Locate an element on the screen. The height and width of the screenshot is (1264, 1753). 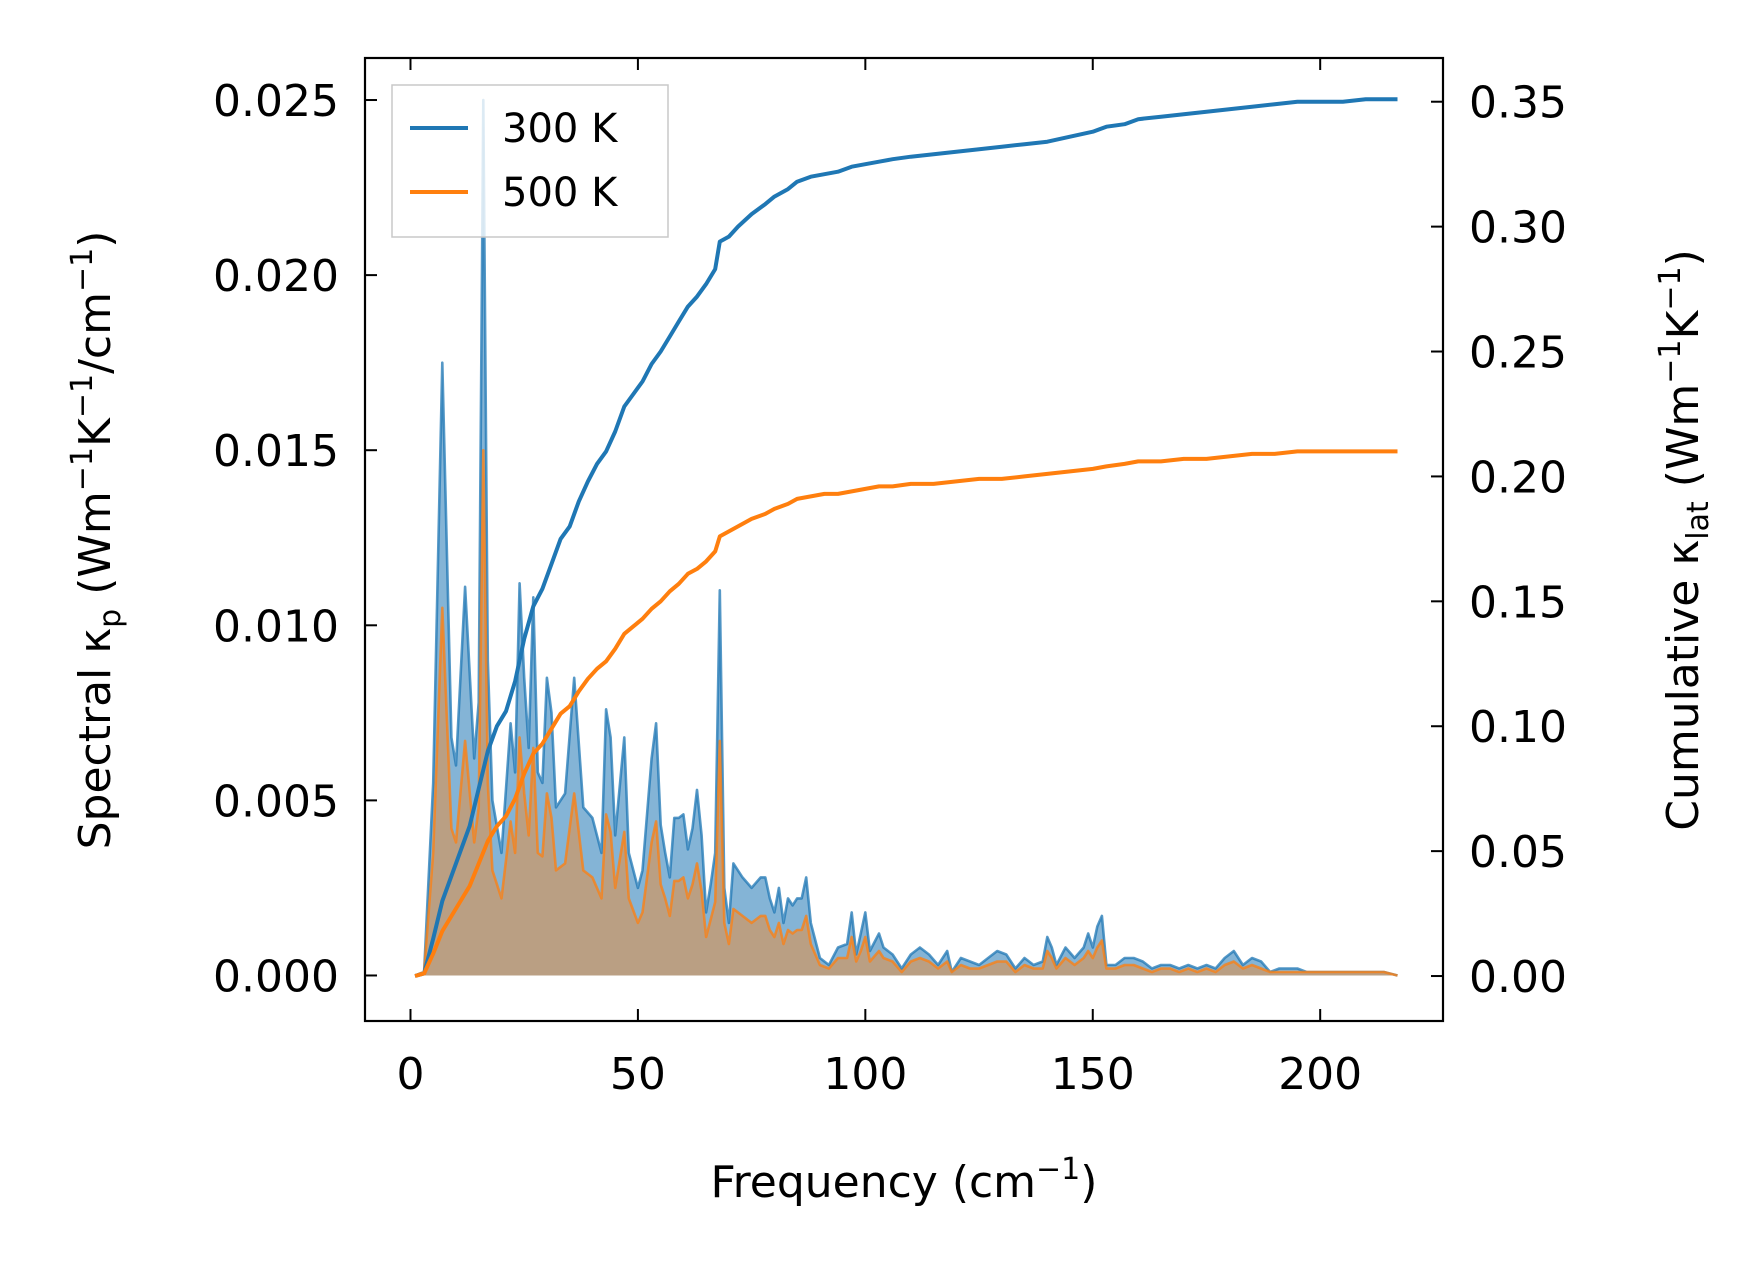
right-tick-label: 0.10 is located at coordinates (1518, 727).